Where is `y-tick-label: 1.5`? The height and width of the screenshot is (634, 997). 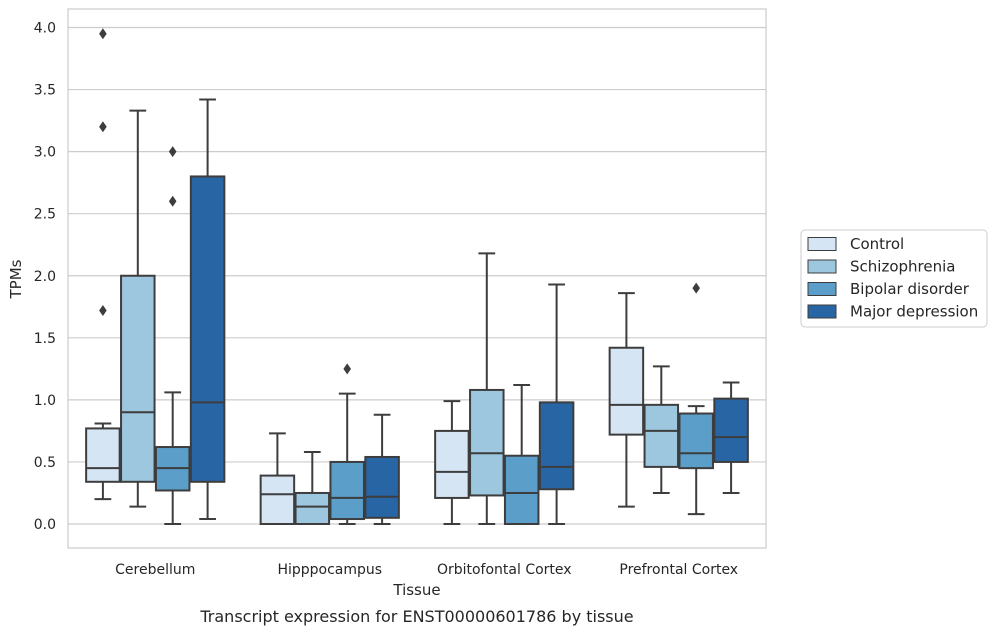
y-tick-label: 1.5 is located at coordinates (45, 339).